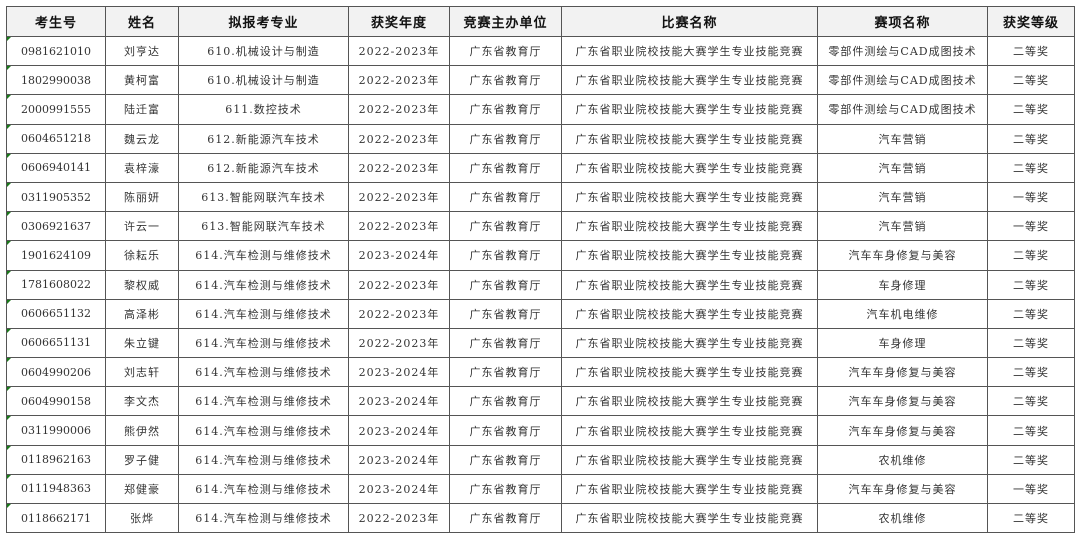 Image resolution: width=1080 pixels, height=537 pixels. Describe the element at coordinates (142, 372) in the screenshot. I see `cell-name: 刘志轩` at that location.